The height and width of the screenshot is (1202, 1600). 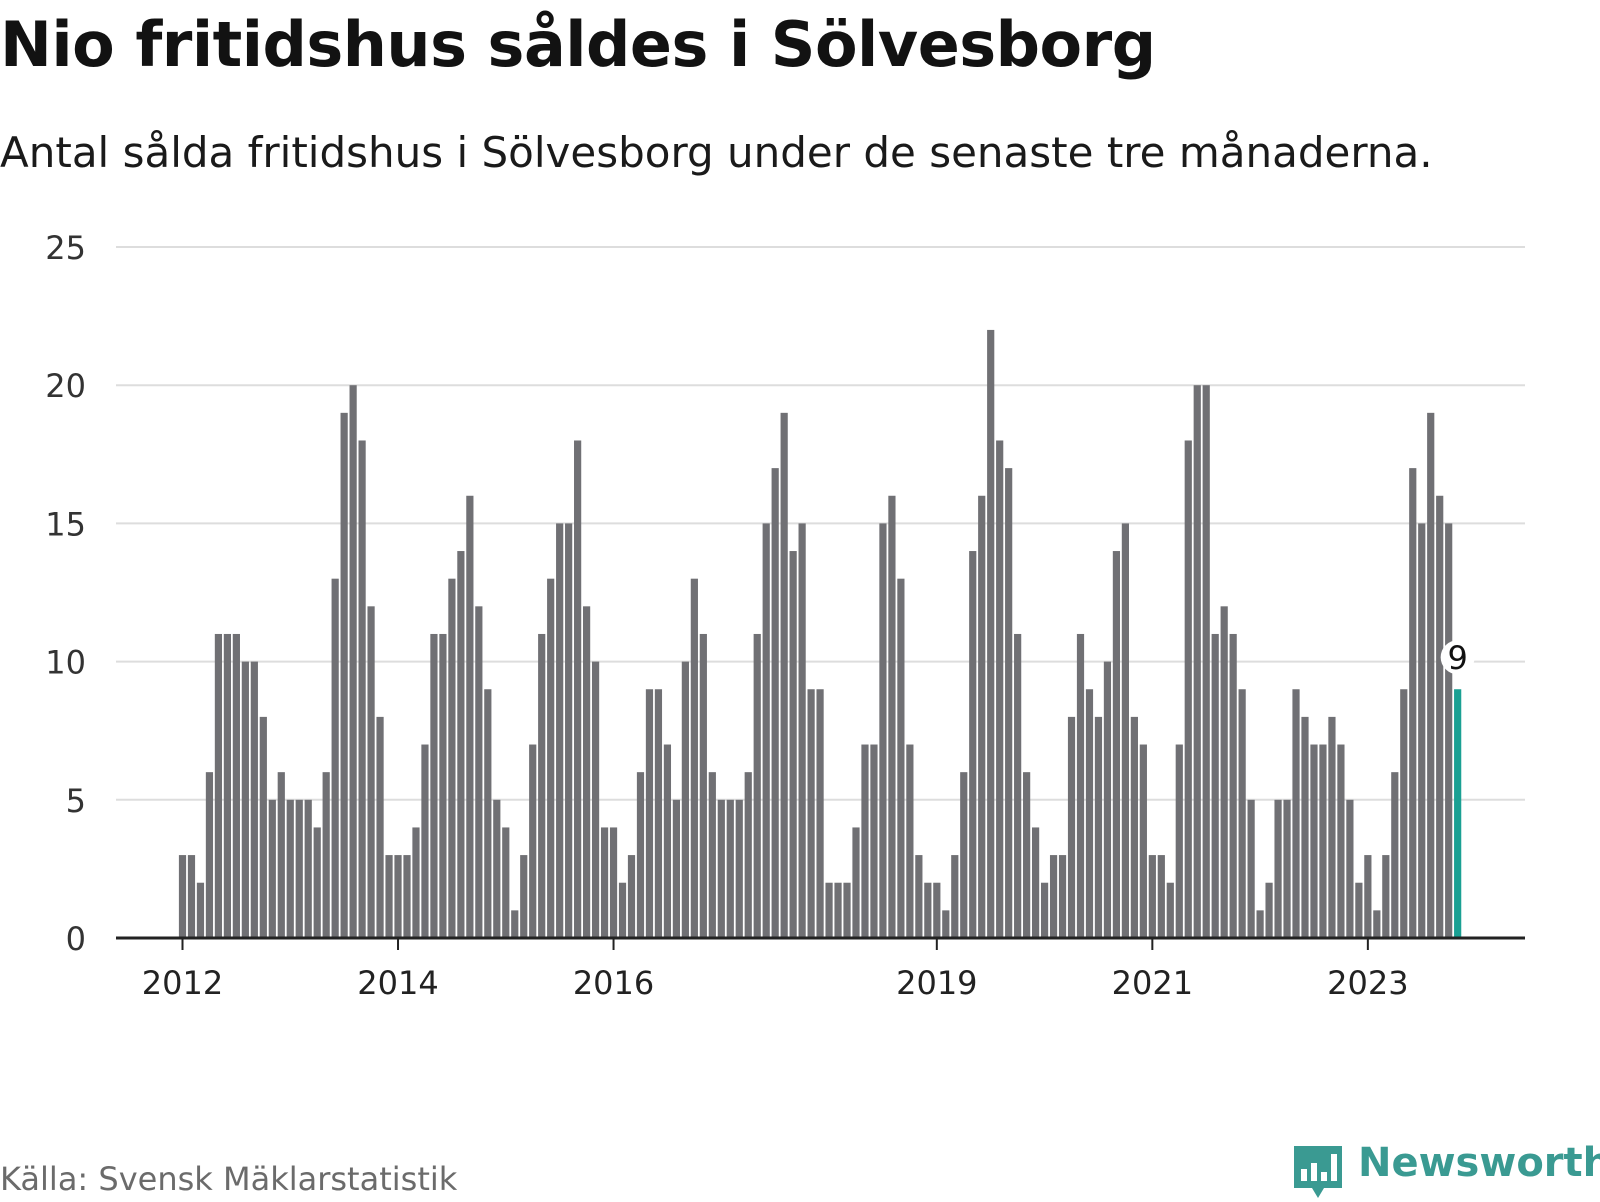 What do you see at coordinates (76, 939) in the screenshot?
I see `y-tick-label: 0` at bounding box center [76, 939].